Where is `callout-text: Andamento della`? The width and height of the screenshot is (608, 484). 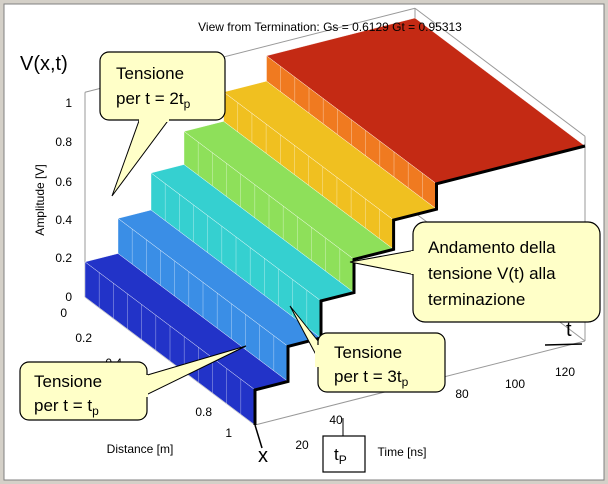
callout-text: Andamento della is located at coordinates (492, 247).